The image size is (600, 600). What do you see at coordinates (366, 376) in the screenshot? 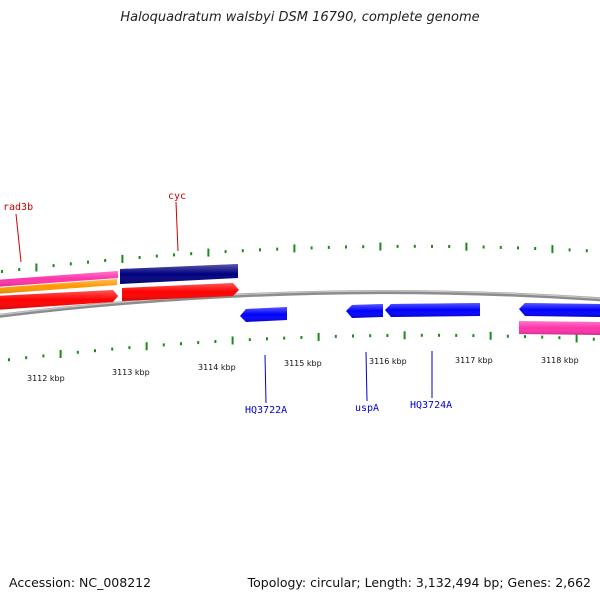
I see `leader-line-uspA` at bounding box center [366, 376].